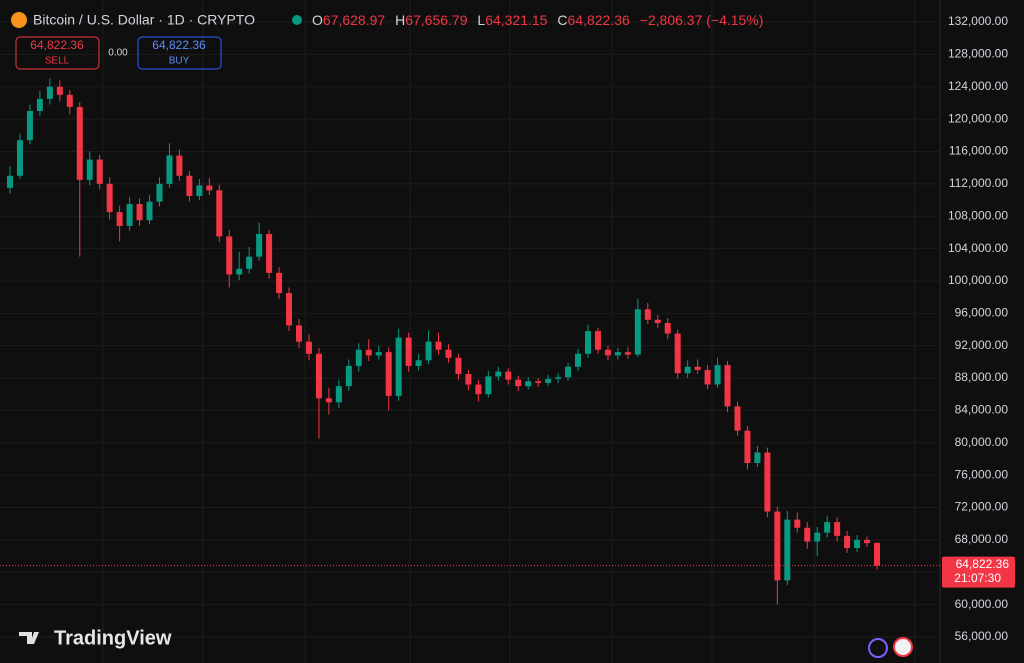 This screenshot has height=663, width=1024. What do you see at coordinates (57, 45) in the screenshot?
I see `sell-price: 64,822.36` at bounding box center [57, 45].